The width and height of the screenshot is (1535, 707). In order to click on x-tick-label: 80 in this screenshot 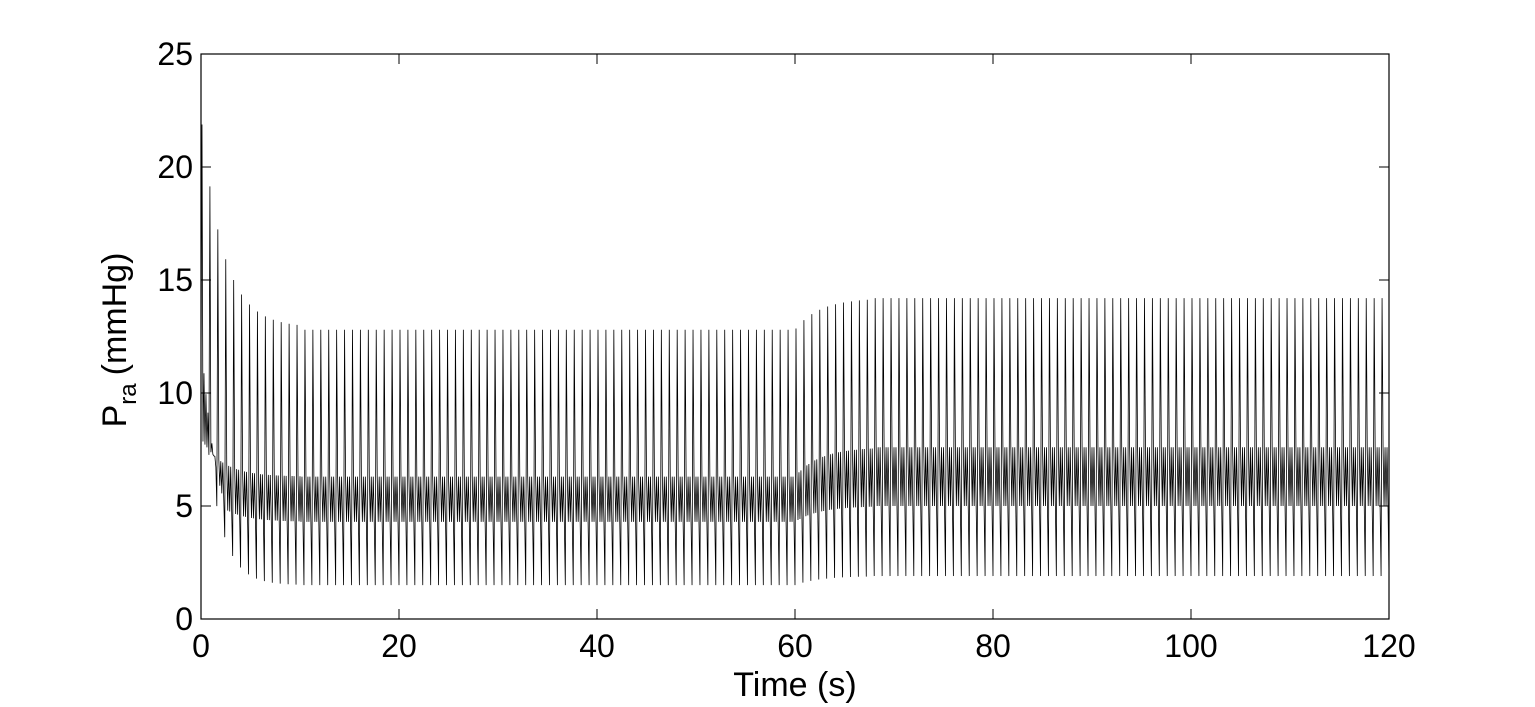, I will do `click(993, 646)`.